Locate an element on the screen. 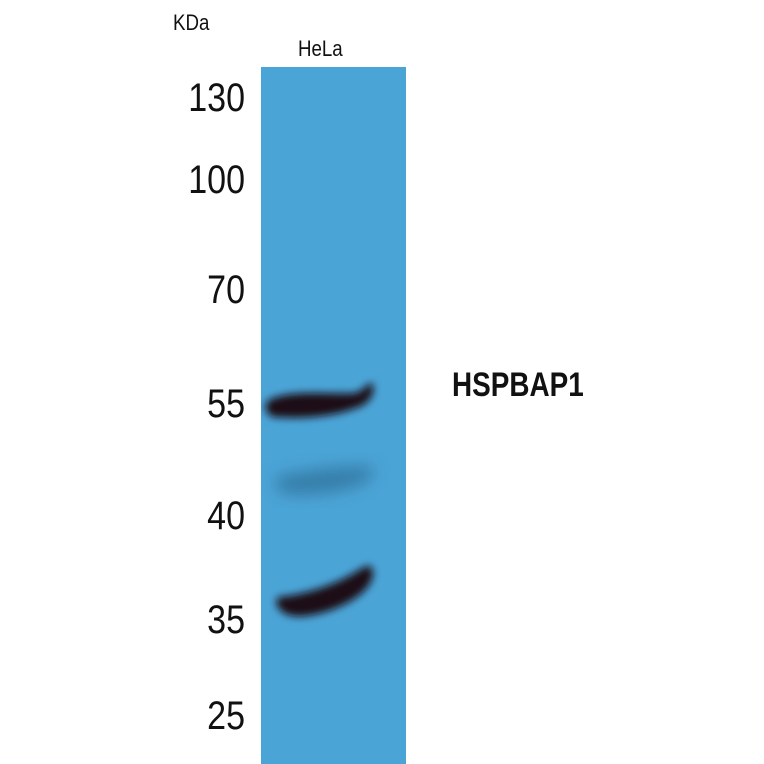 The height and width of the screenshot is (764, 764). target-protein-label: HSPBAP1 is located at coordinates (518, 385).